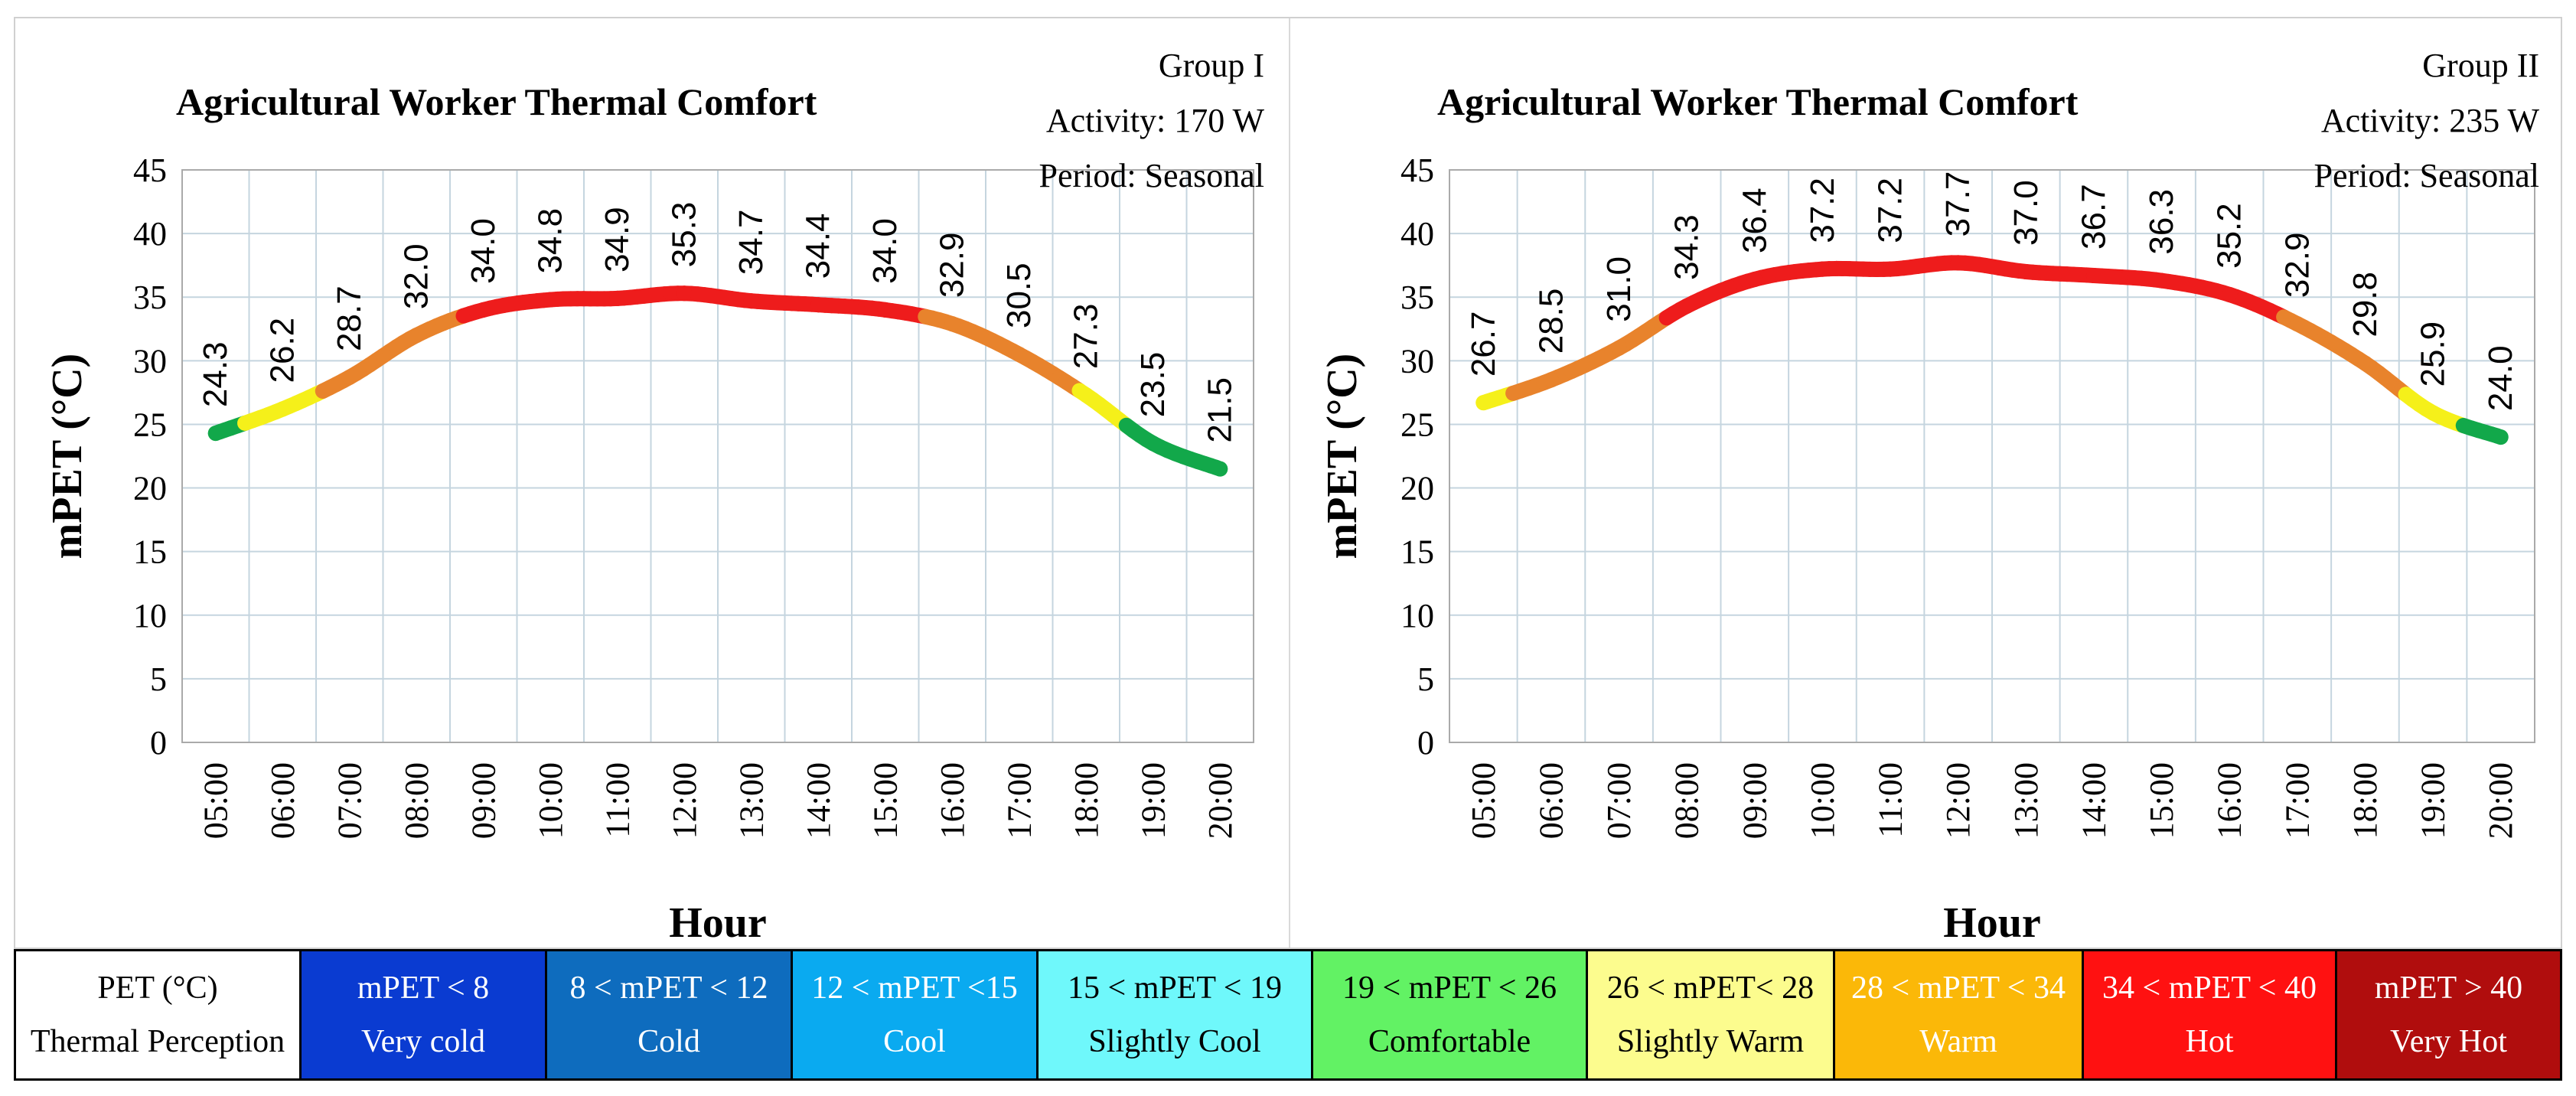 Image resolution: width=2576 pixels, height=1096 pixels. I want to click on legend-range: mPET > 40, so click(2448, 988).